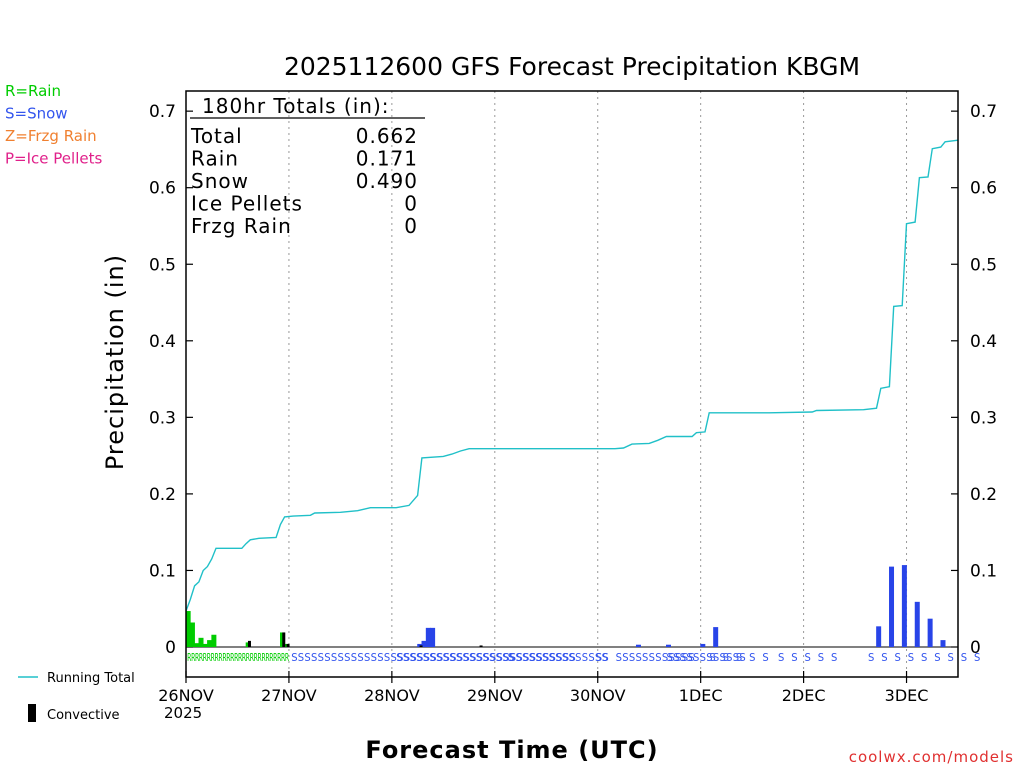  Describe the element at coordinates (543, 688) in the screenshot. I see `x-ticks: 26NOV 27NOV 28NOV 29NOV 30NOV 1DEC 2DEC 3DEC` at that location.